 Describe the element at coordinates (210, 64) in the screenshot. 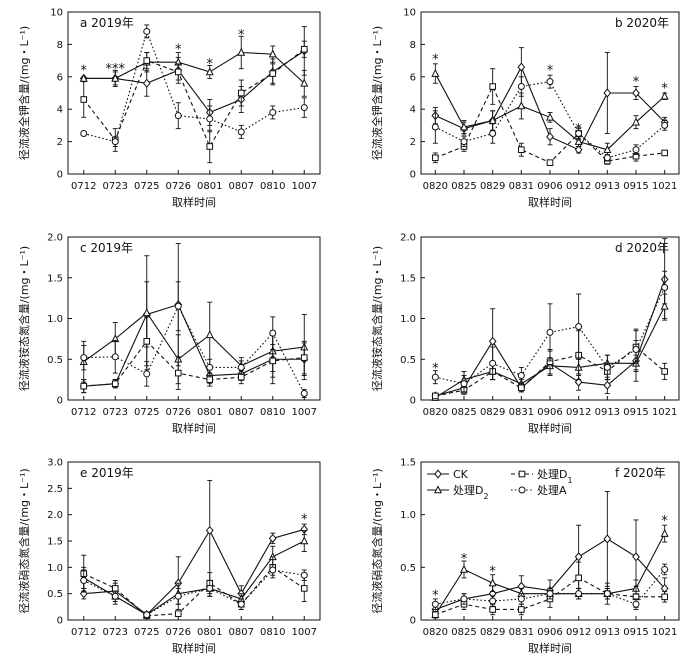

I see `chart-1-significance-mark: *` at that location.